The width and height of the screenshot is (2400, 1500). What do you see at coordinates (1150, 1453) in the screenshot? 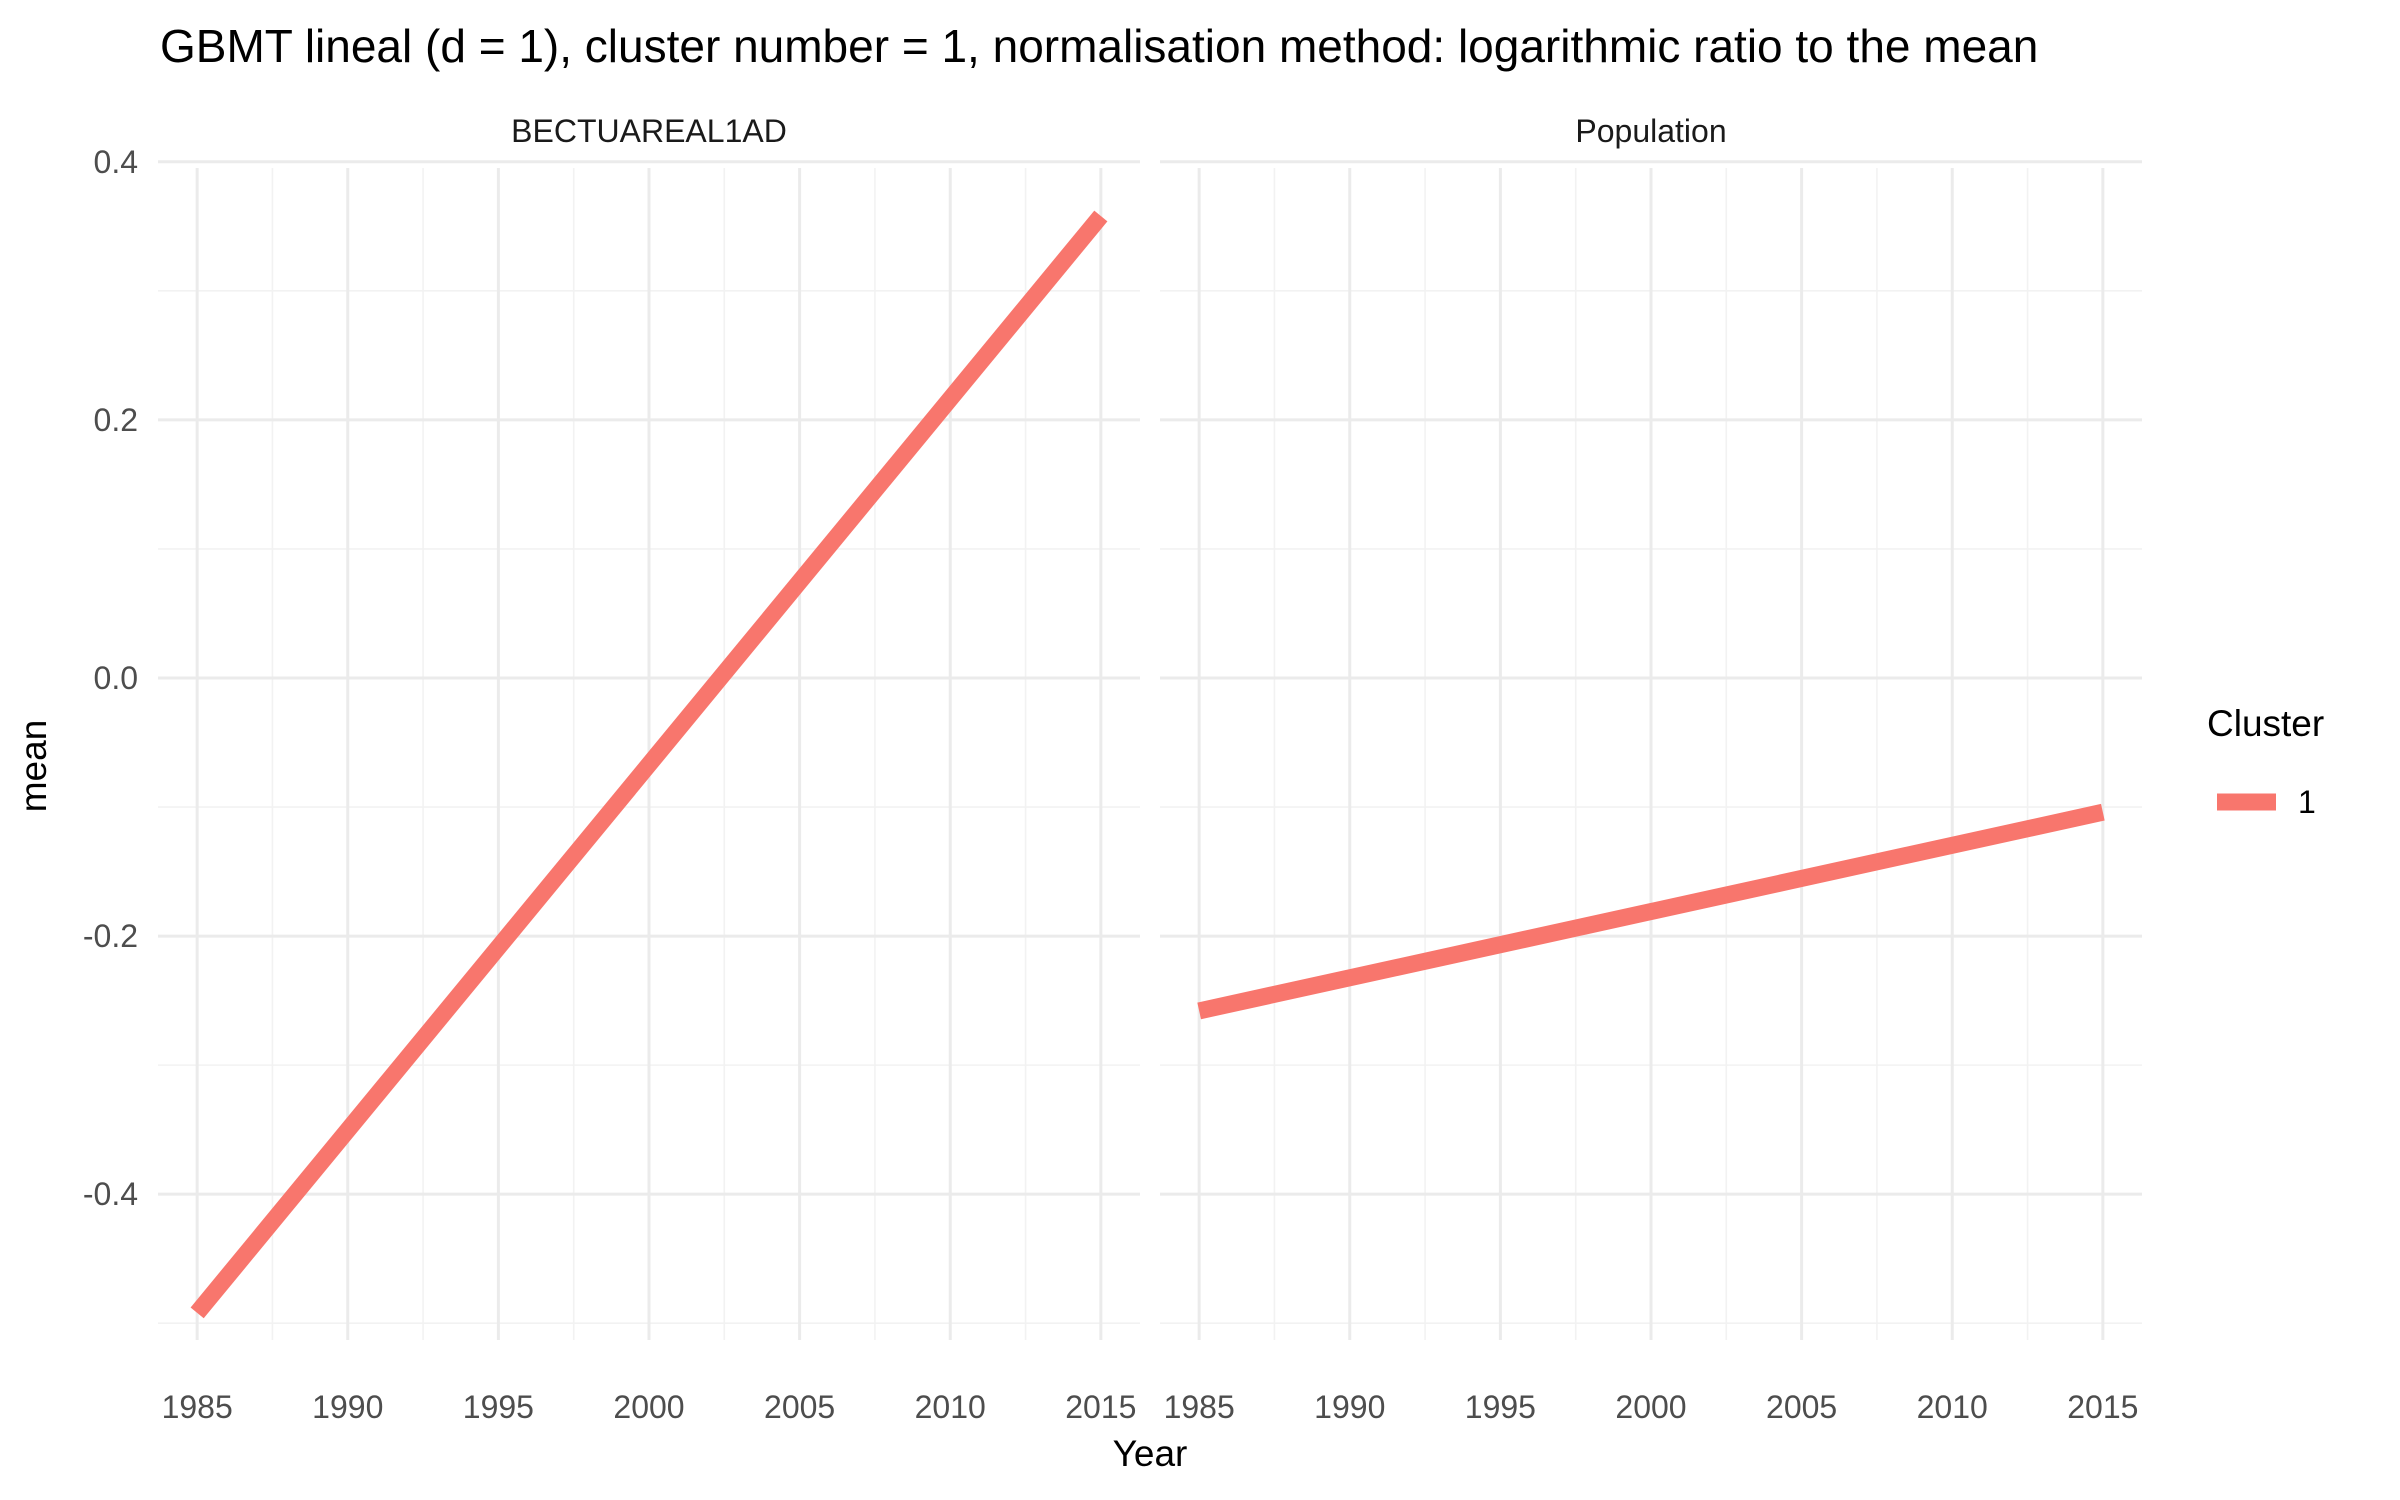
I see `x-axis-title: Year` at bounding box center [1150, 1453].